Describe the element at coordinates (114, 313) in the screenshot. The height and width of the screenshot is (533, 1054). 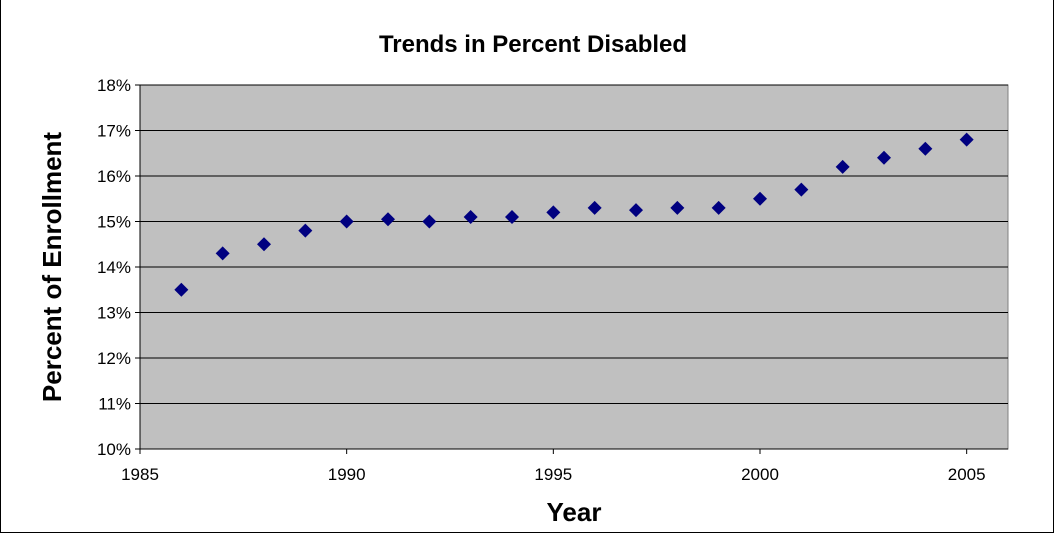
I see `y-tick-label: 13%` at that location.